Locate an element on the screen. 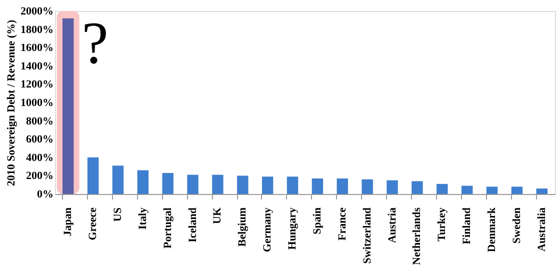 This screenshot has width=560, height=270. x-tick-label: Portugal is located at coordinates (168, 228).